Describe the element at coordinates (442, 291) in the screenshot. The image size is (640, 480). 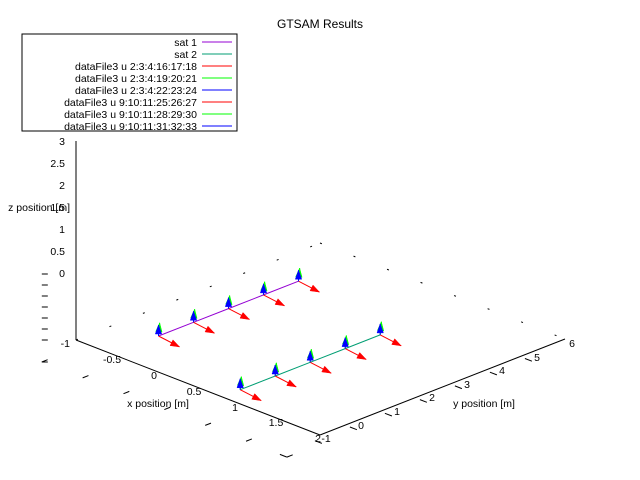
I see `back-edge-right` at that location.